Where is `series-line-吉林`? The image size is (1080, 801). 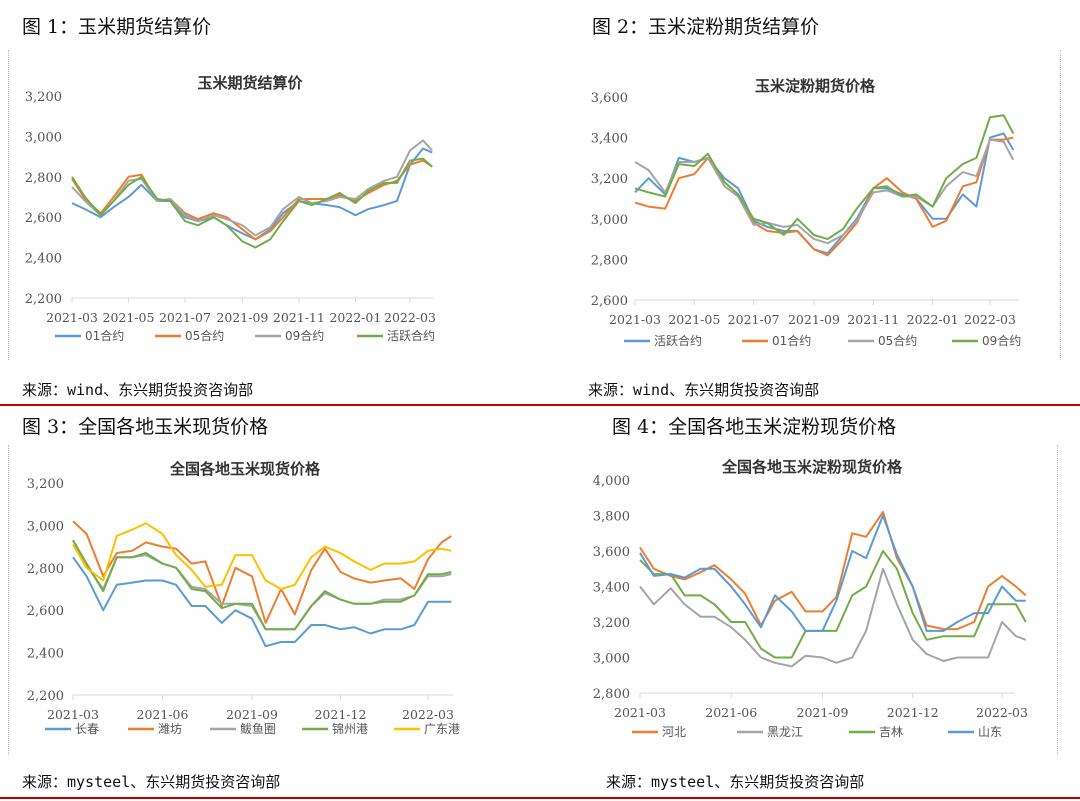
series-line-吉林 is located at coordinates (833, 604).